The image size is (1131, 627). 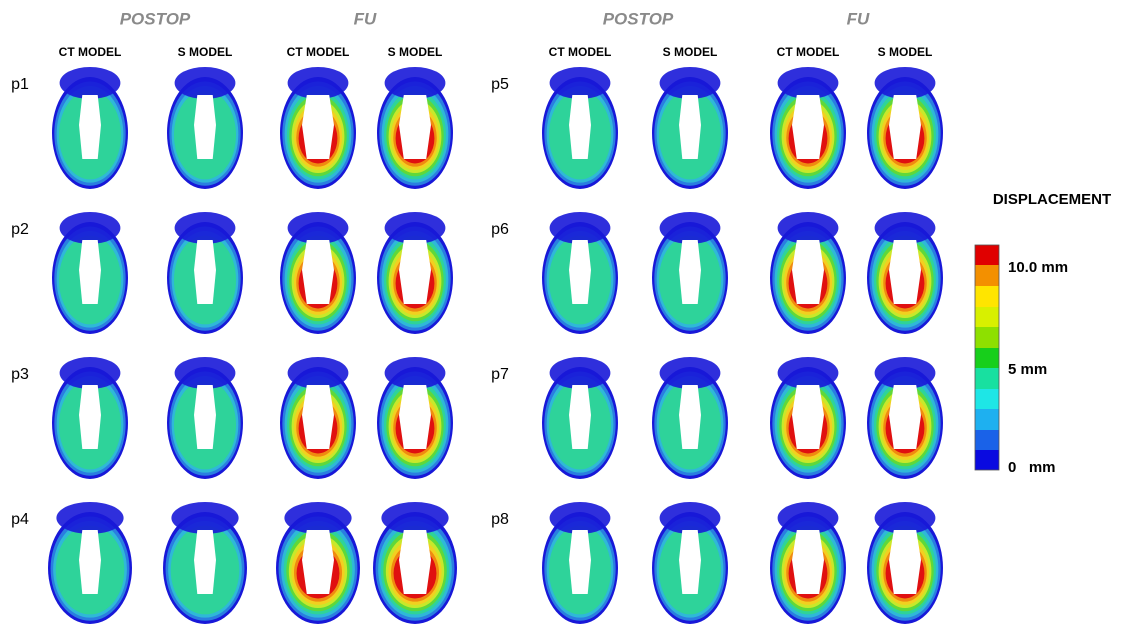 What do you see at coordinates (500, 374) in the screenshot?
I see `row-label: p7` at bounding box center [500, 374].